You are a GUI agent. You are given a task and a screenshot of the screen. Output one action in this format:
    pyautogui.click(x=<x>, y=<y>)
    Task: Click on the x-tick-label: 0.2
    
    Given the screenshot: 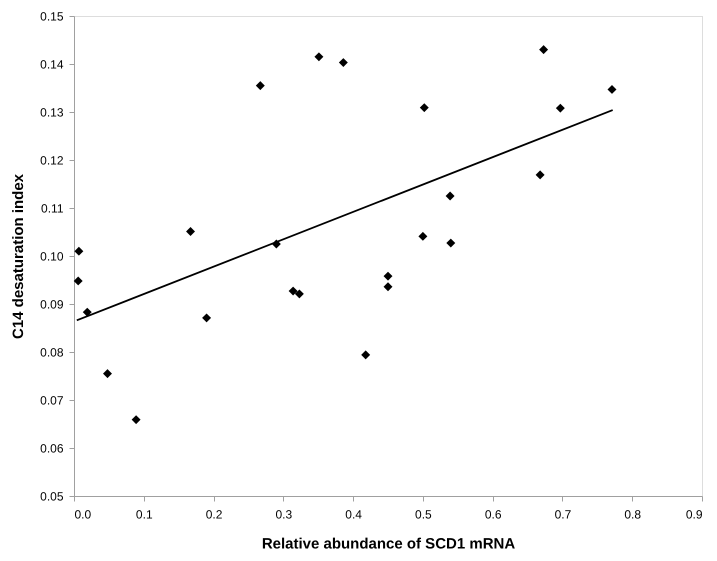 What is the action you would take?
    pyautogui.click(x=214, y=515)
    